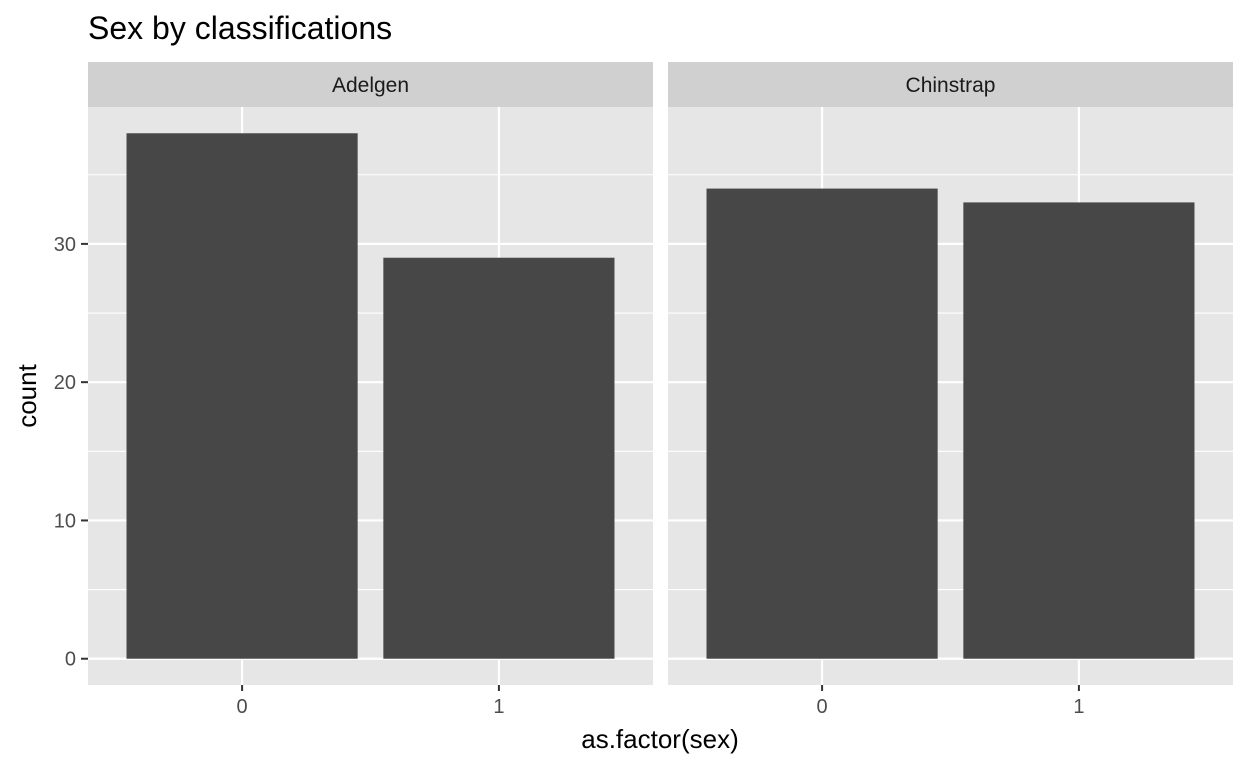  I want to click on y-tick-label: 20, so click(65, 383).